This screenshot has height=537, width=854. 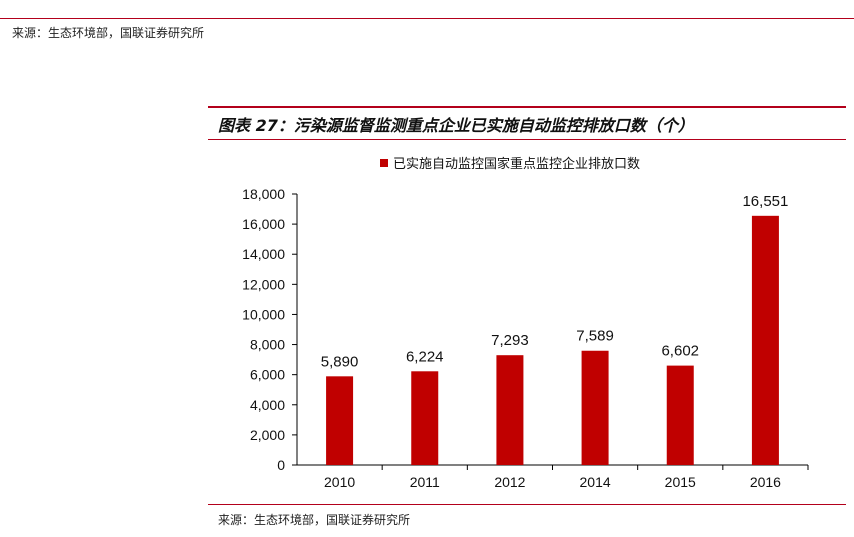 I want to click on bar-2011, so click(x=425, y=418).